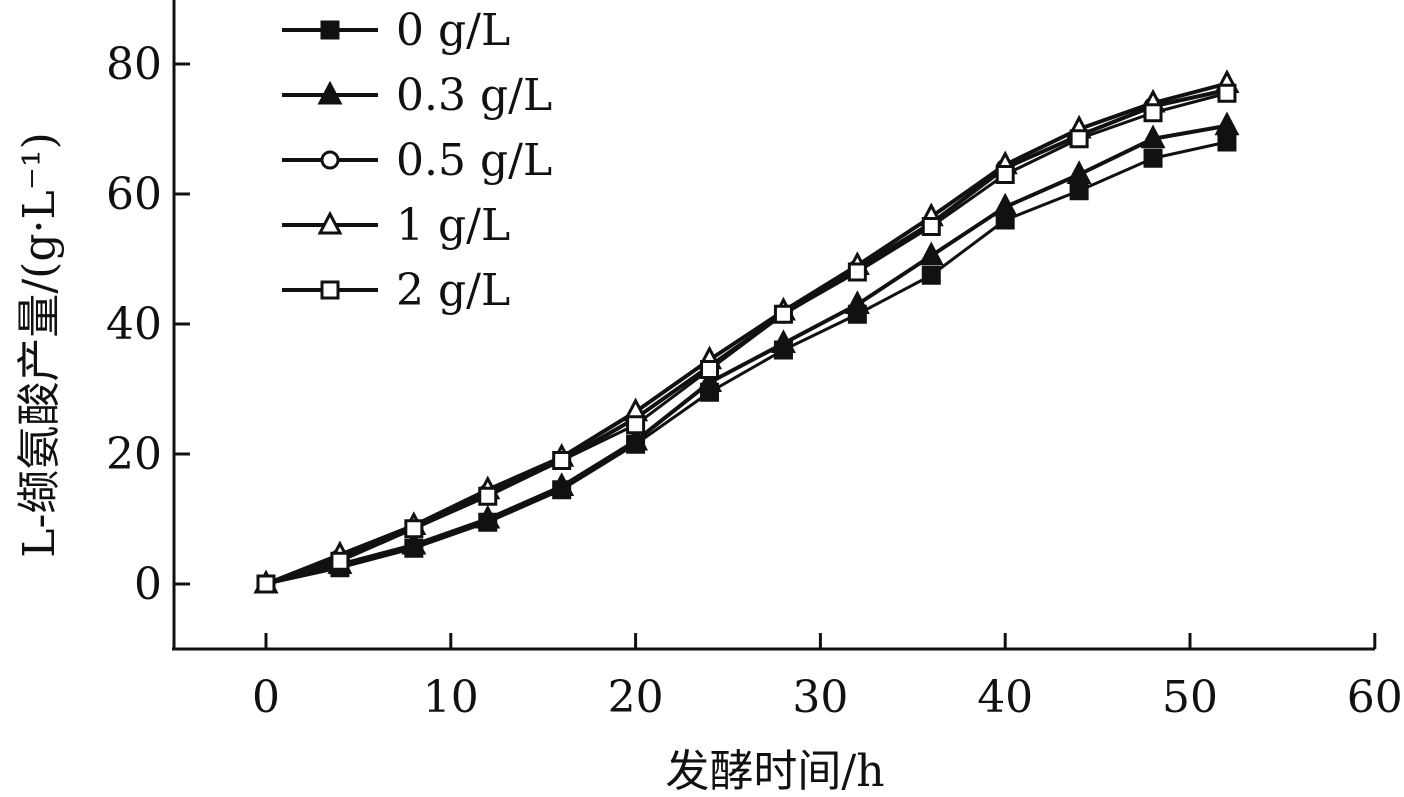  What do you see at coordinates (474, 160) in the screenshot?
I see `legend-label: 0.5 g/L` at bounding box center [474, 160].